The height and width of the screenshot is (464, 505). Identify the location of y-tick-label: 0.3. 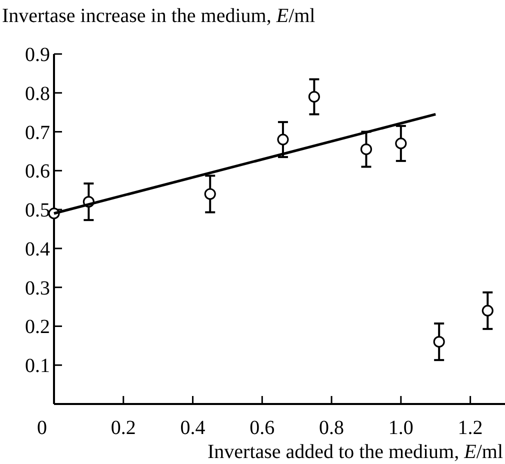
(37, 288).